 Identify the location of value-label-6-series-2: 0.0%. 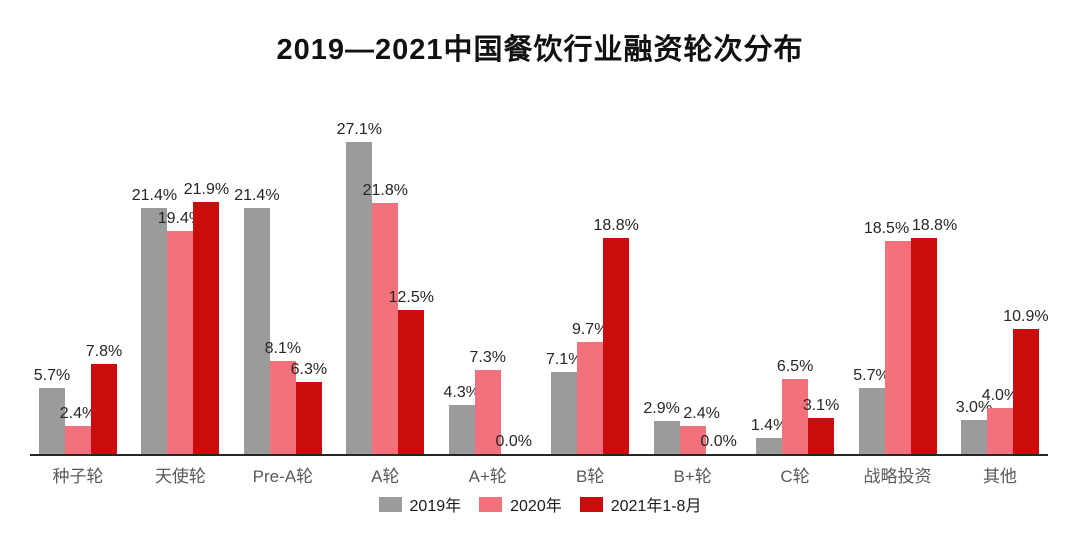
(718, 441).